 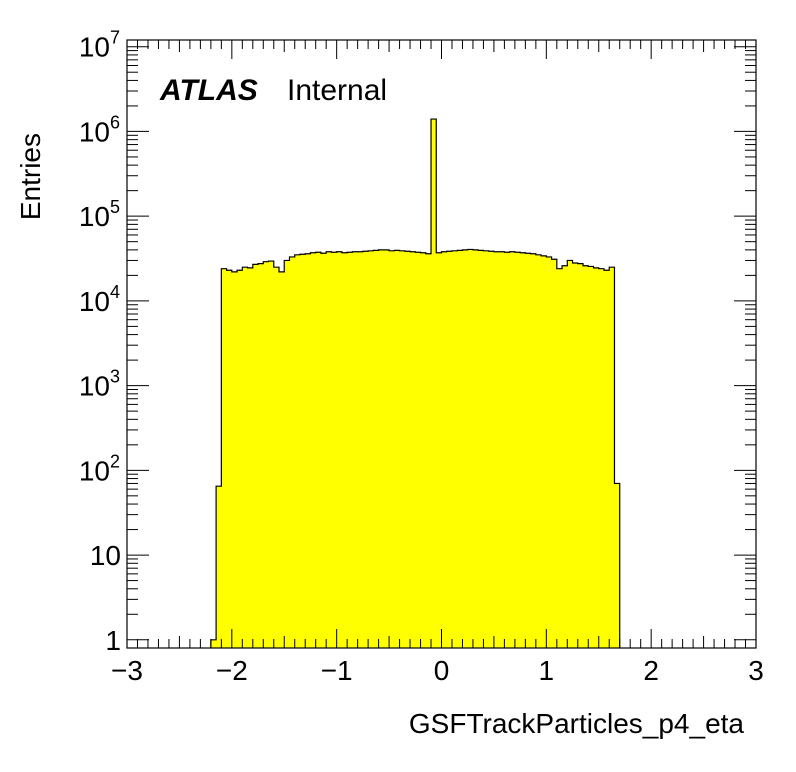 I want to click on y-tick-label: 10², so click(x=99, y=468).